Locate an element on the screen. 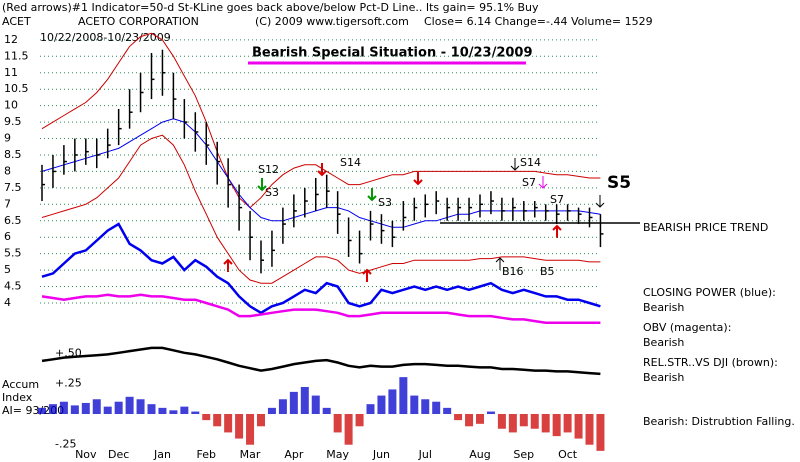  note: CLOSING POWER (blue): is located at coordinates (709, 292).